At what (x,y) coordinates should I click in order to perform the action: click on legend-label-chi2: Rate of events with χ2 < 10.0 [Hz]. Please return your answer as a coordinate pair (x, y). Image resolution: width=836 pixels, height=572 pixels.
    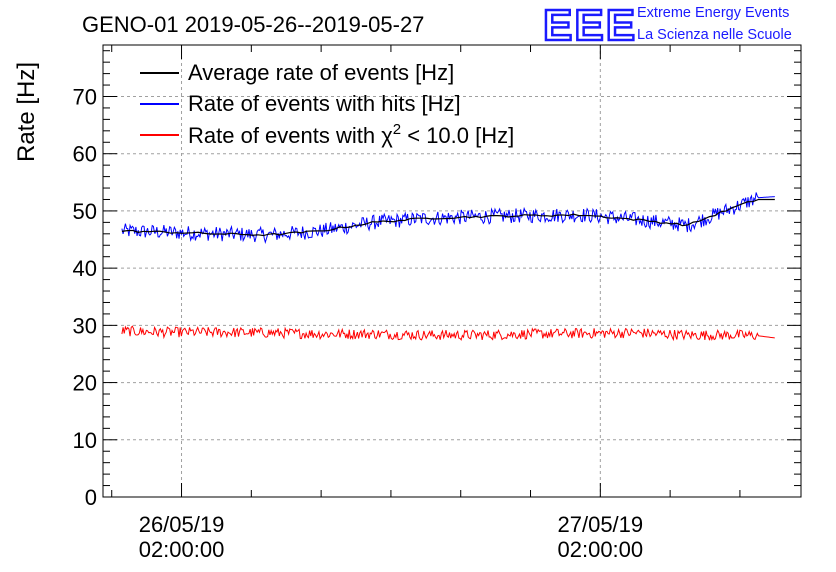
    Looking at the image, I should click on (351, 134).